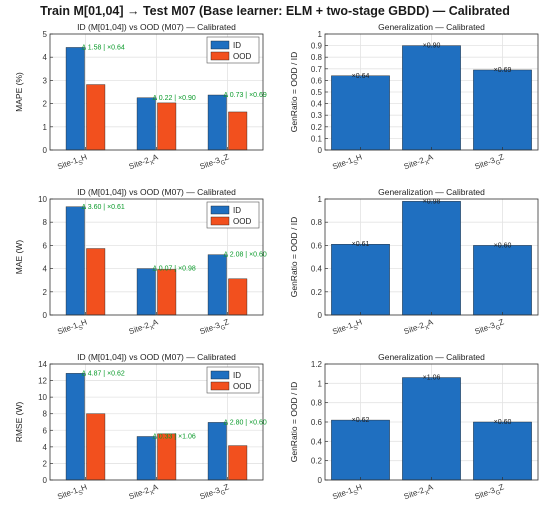 This screenshot has width=550, height=515. I want to click on y-tick-label: 1.2, so click(317, 364).